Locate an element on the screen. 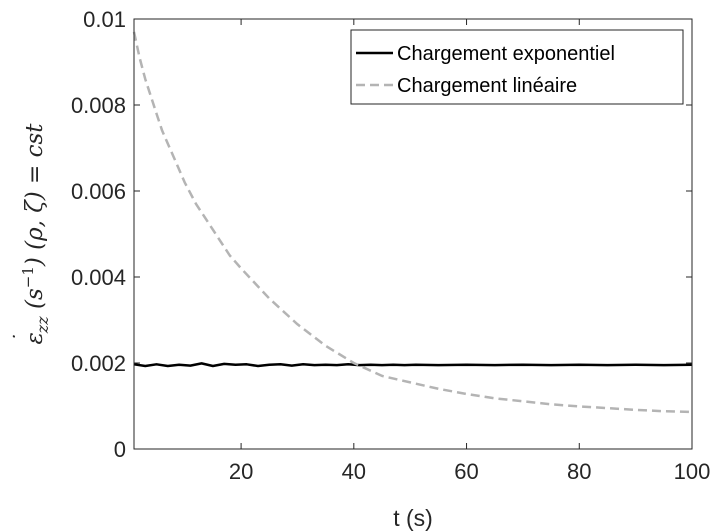 The image size is (721, 532). y-tick-label: 0.004 is located at coordinates (98, 277).